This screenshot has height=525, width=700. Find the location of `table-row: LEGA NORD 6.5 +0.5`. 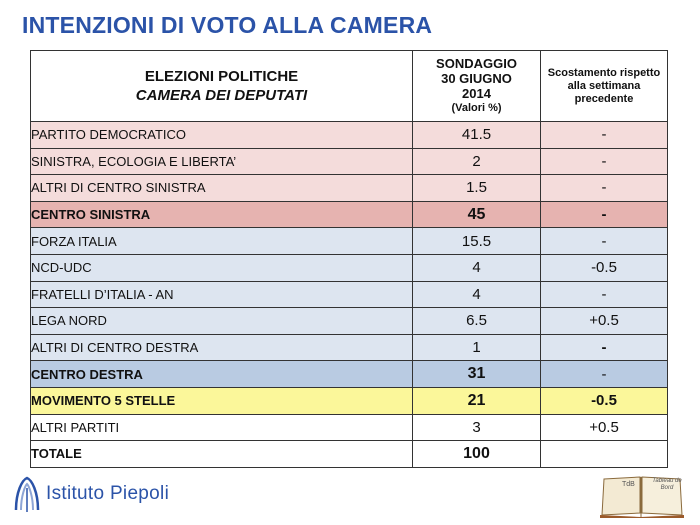

table-row: LEGA NORD 6.5 +0.5 is located at coordinates (349, 321).